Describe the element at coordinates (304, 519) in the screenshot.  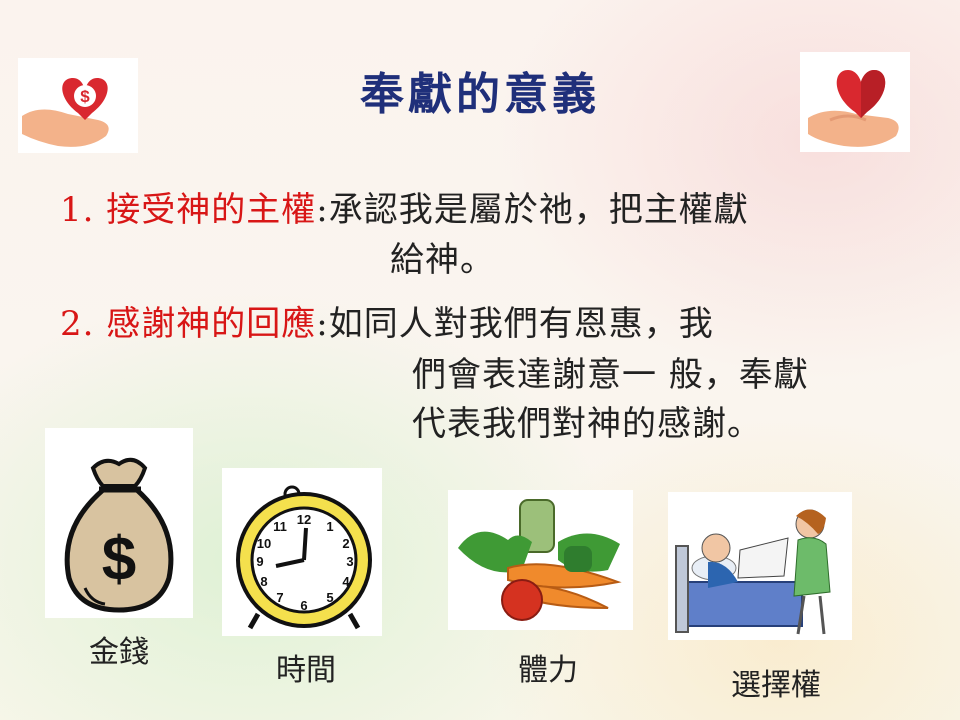
I see `svg-text: 12` at that location.